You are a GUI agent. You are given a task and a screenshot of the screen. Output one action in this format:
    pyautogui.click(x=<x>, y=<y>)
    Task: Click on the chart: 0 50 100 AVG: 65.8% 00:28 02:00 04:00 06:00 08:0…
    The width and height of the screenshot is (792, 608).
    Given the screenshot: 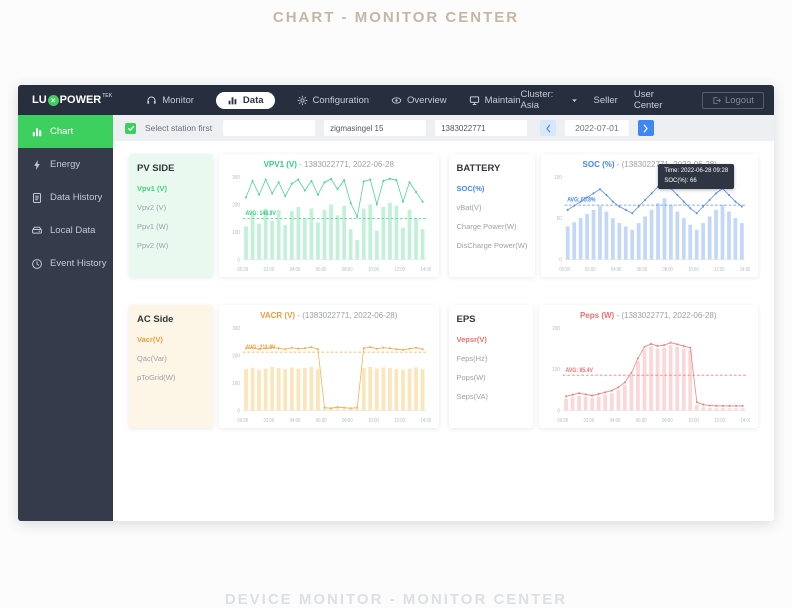 What is the action you would take?
    pyautogui.click(x=649, y=221)
    